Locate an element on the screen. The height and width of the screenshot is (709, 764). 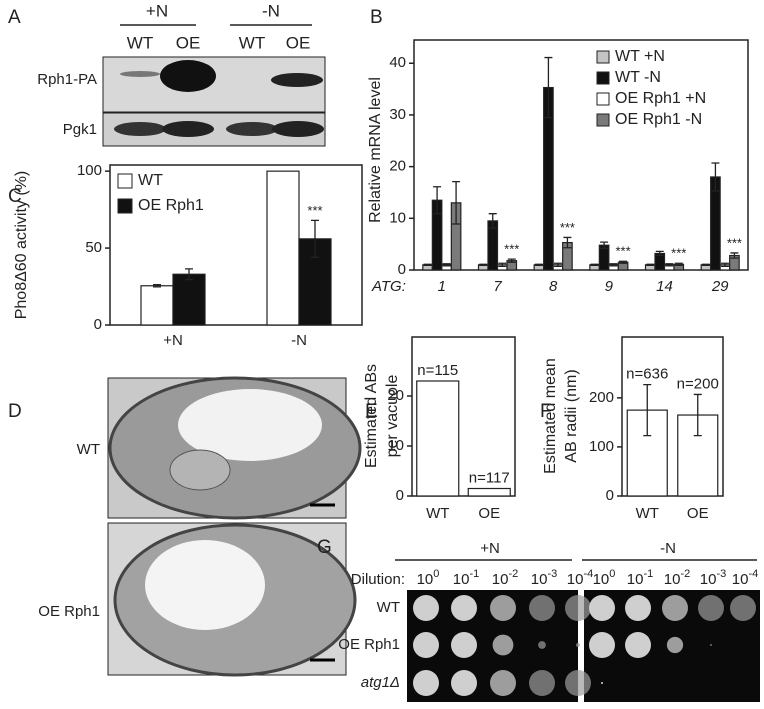
strain-label: WT is located at coordinates (388, 607).